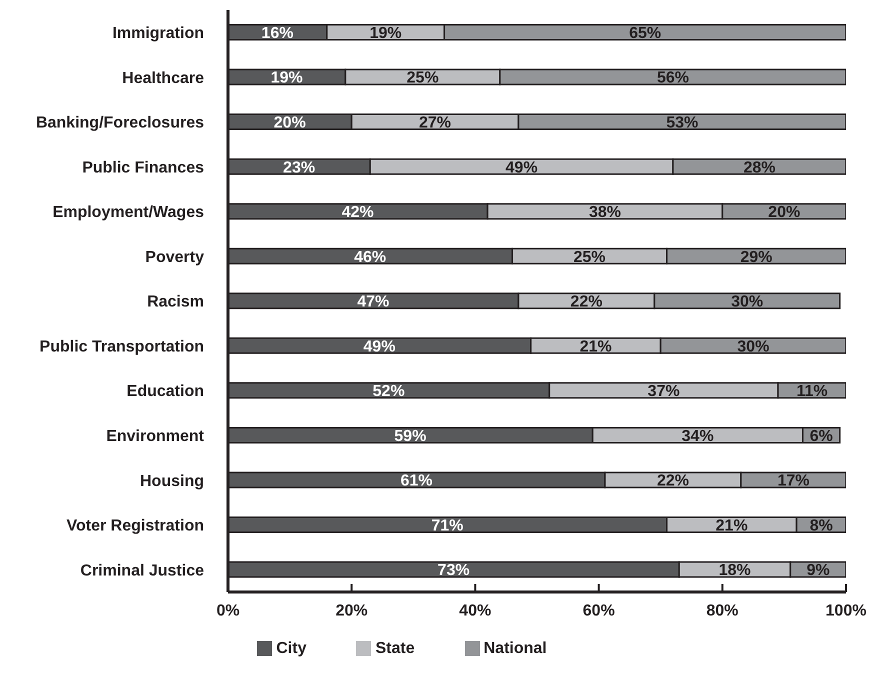 Image resolution: width=875 pixels, height=688 pixels. I want to click on data-label: 47%, so click(373, 302).